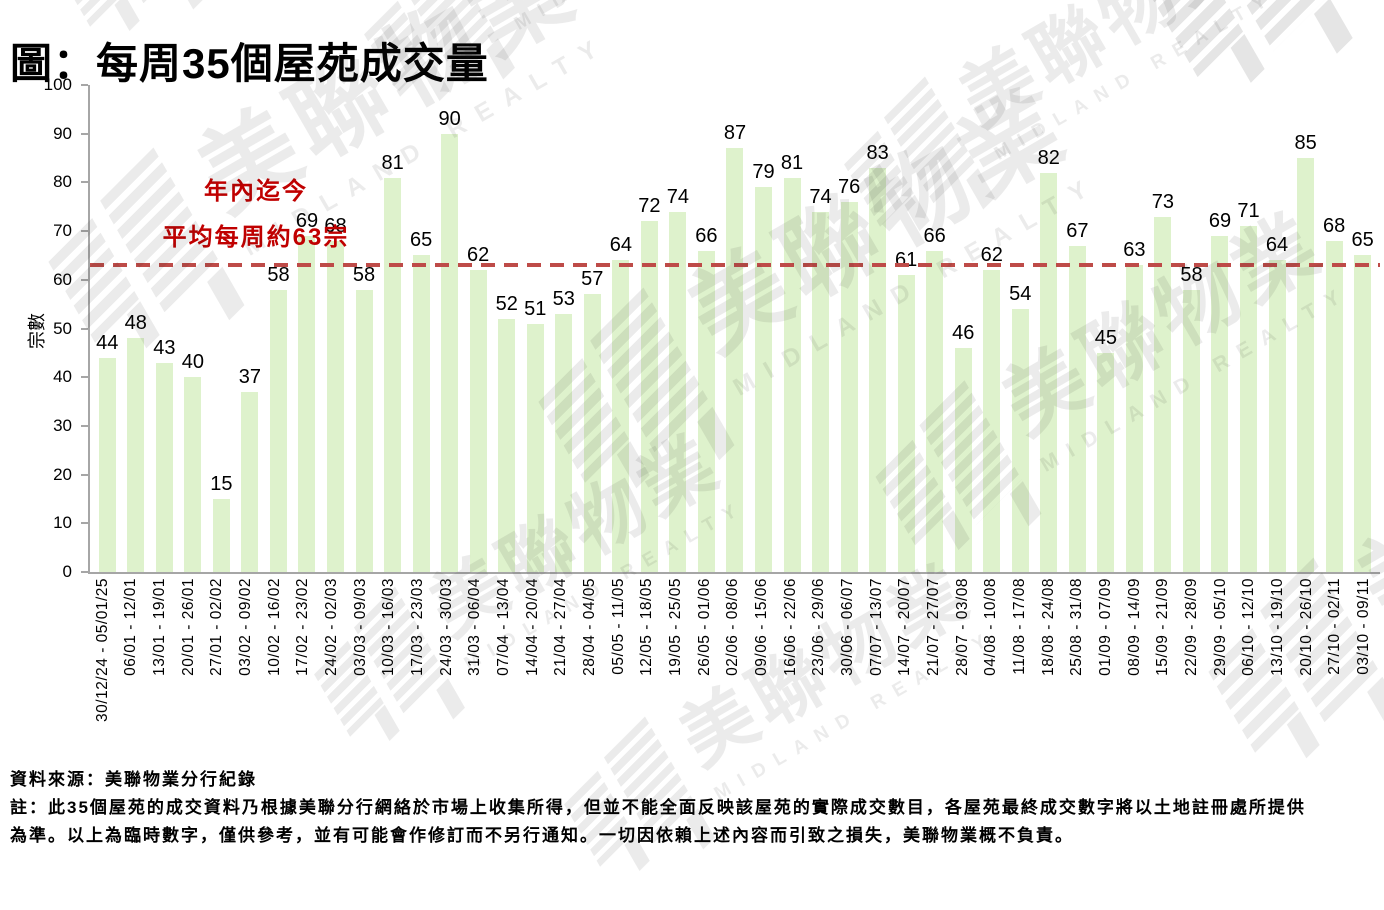  I want to click on x-axis-label: 22/09 - 28/09, so click(1192, 627).